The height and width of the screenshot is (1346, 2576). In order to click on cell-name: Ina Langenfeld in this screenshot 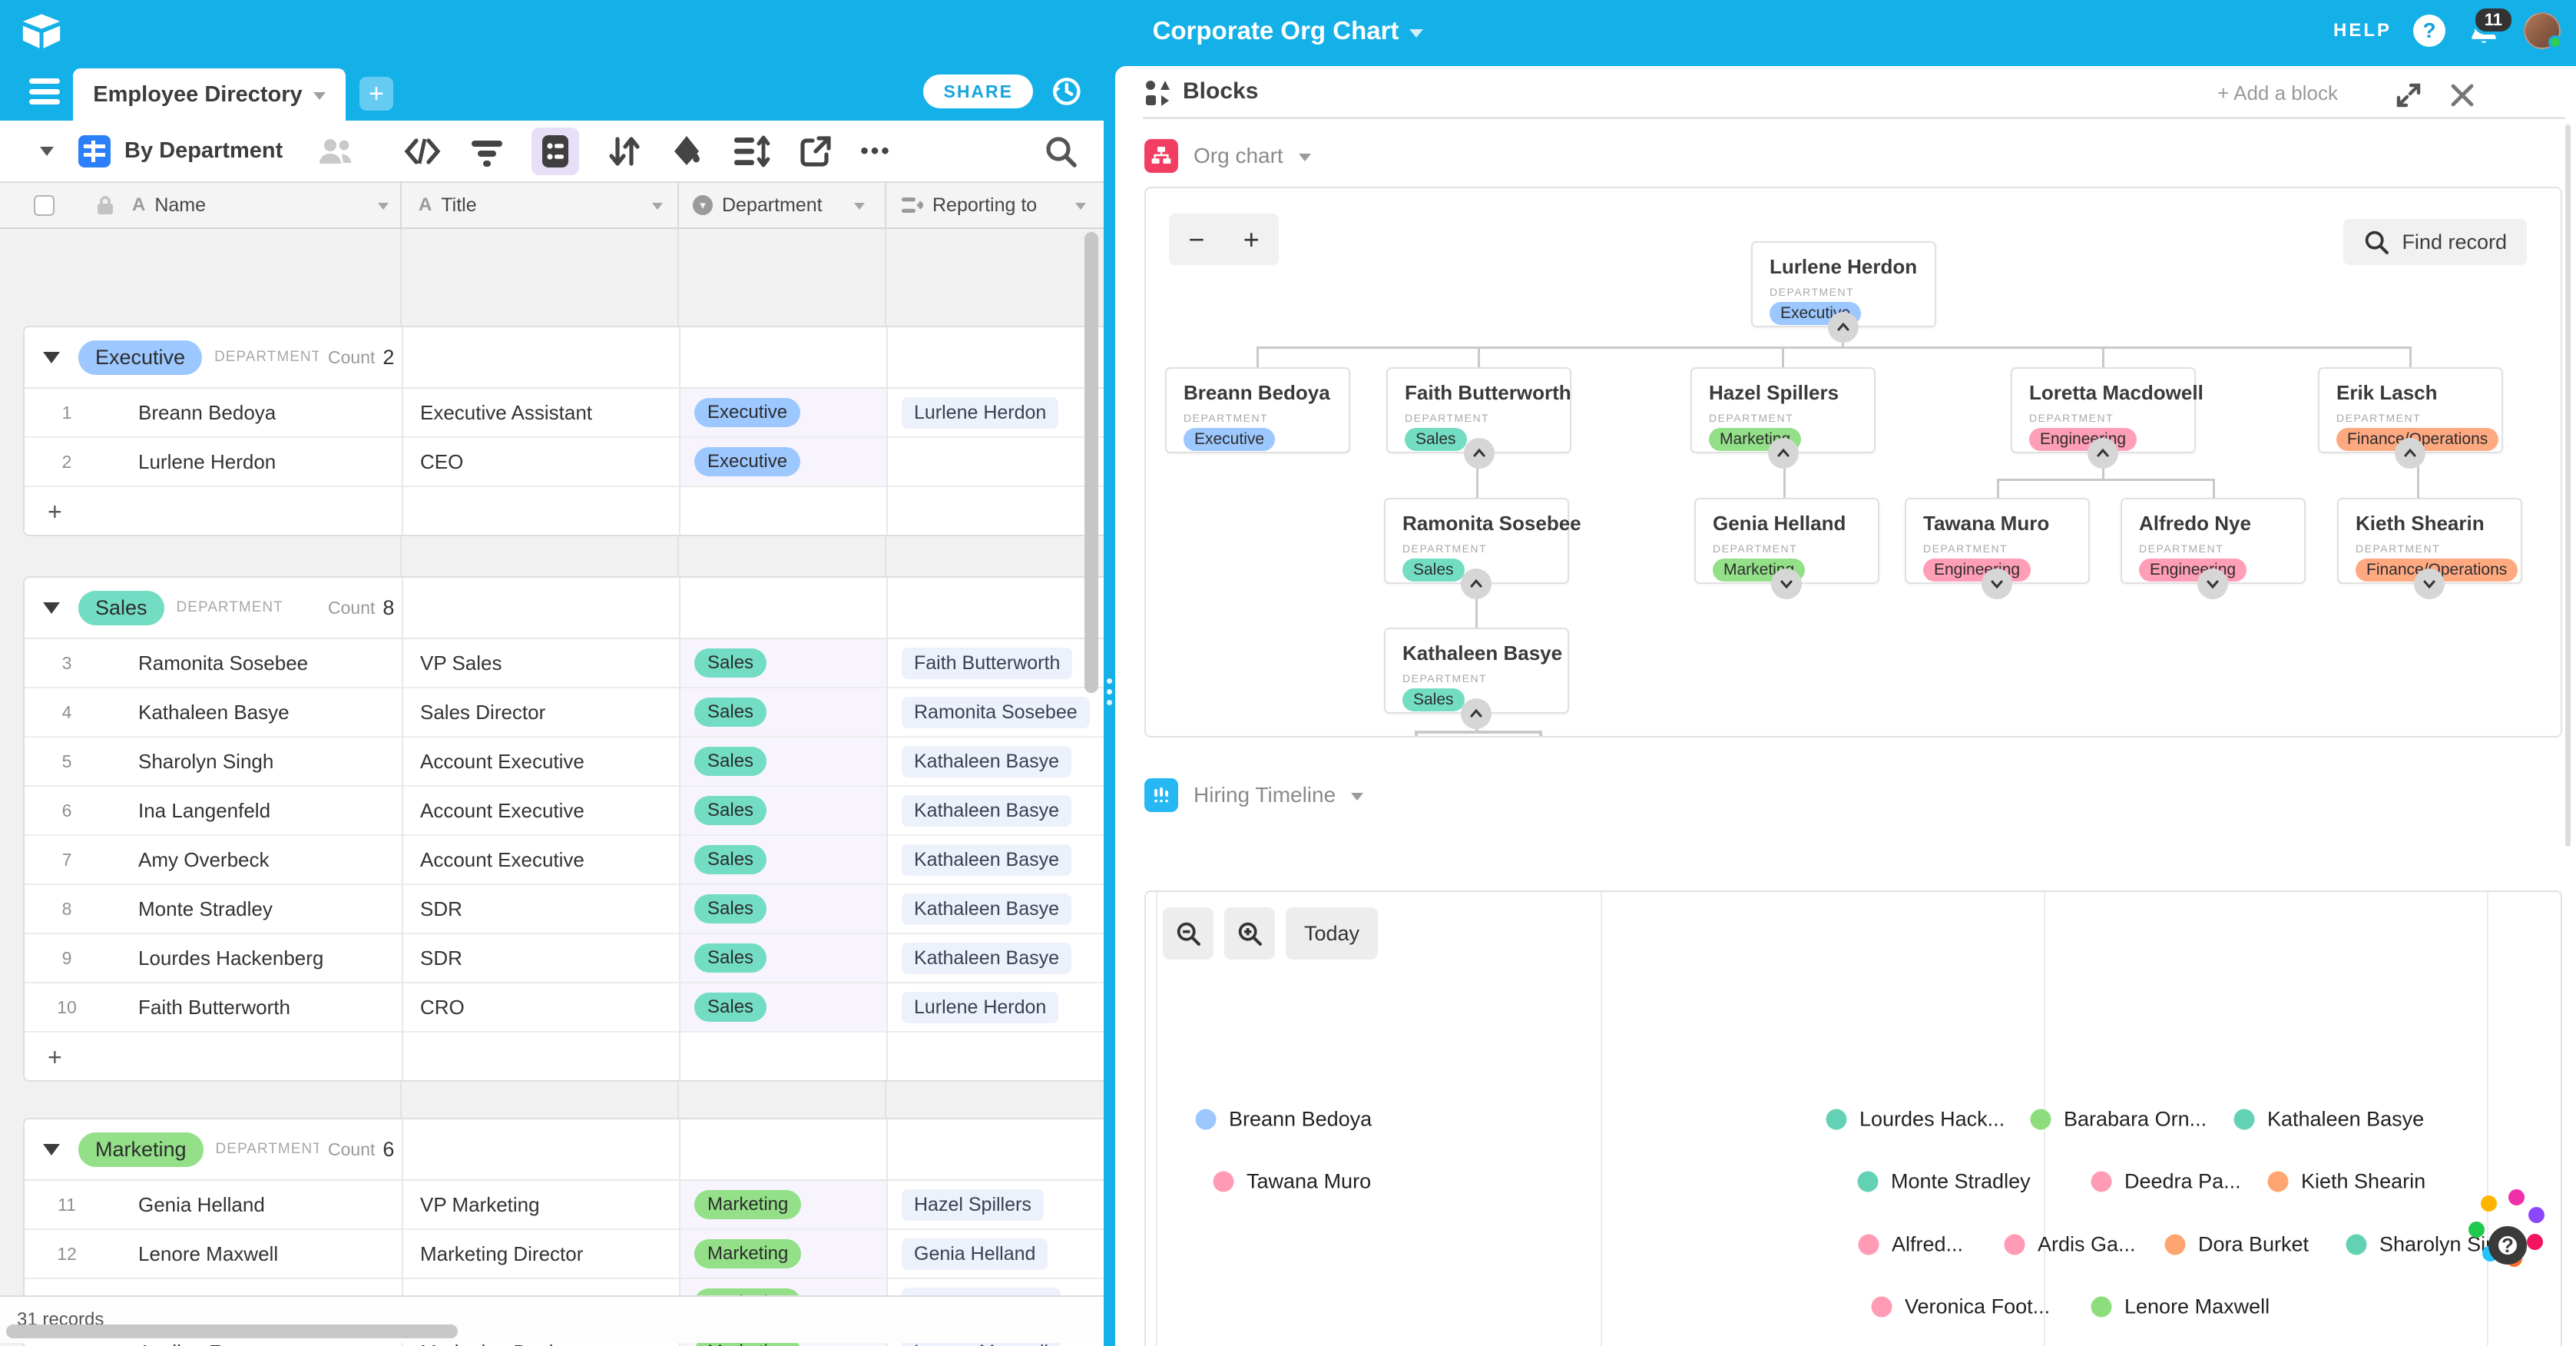, I will do `click(204, 810)`.